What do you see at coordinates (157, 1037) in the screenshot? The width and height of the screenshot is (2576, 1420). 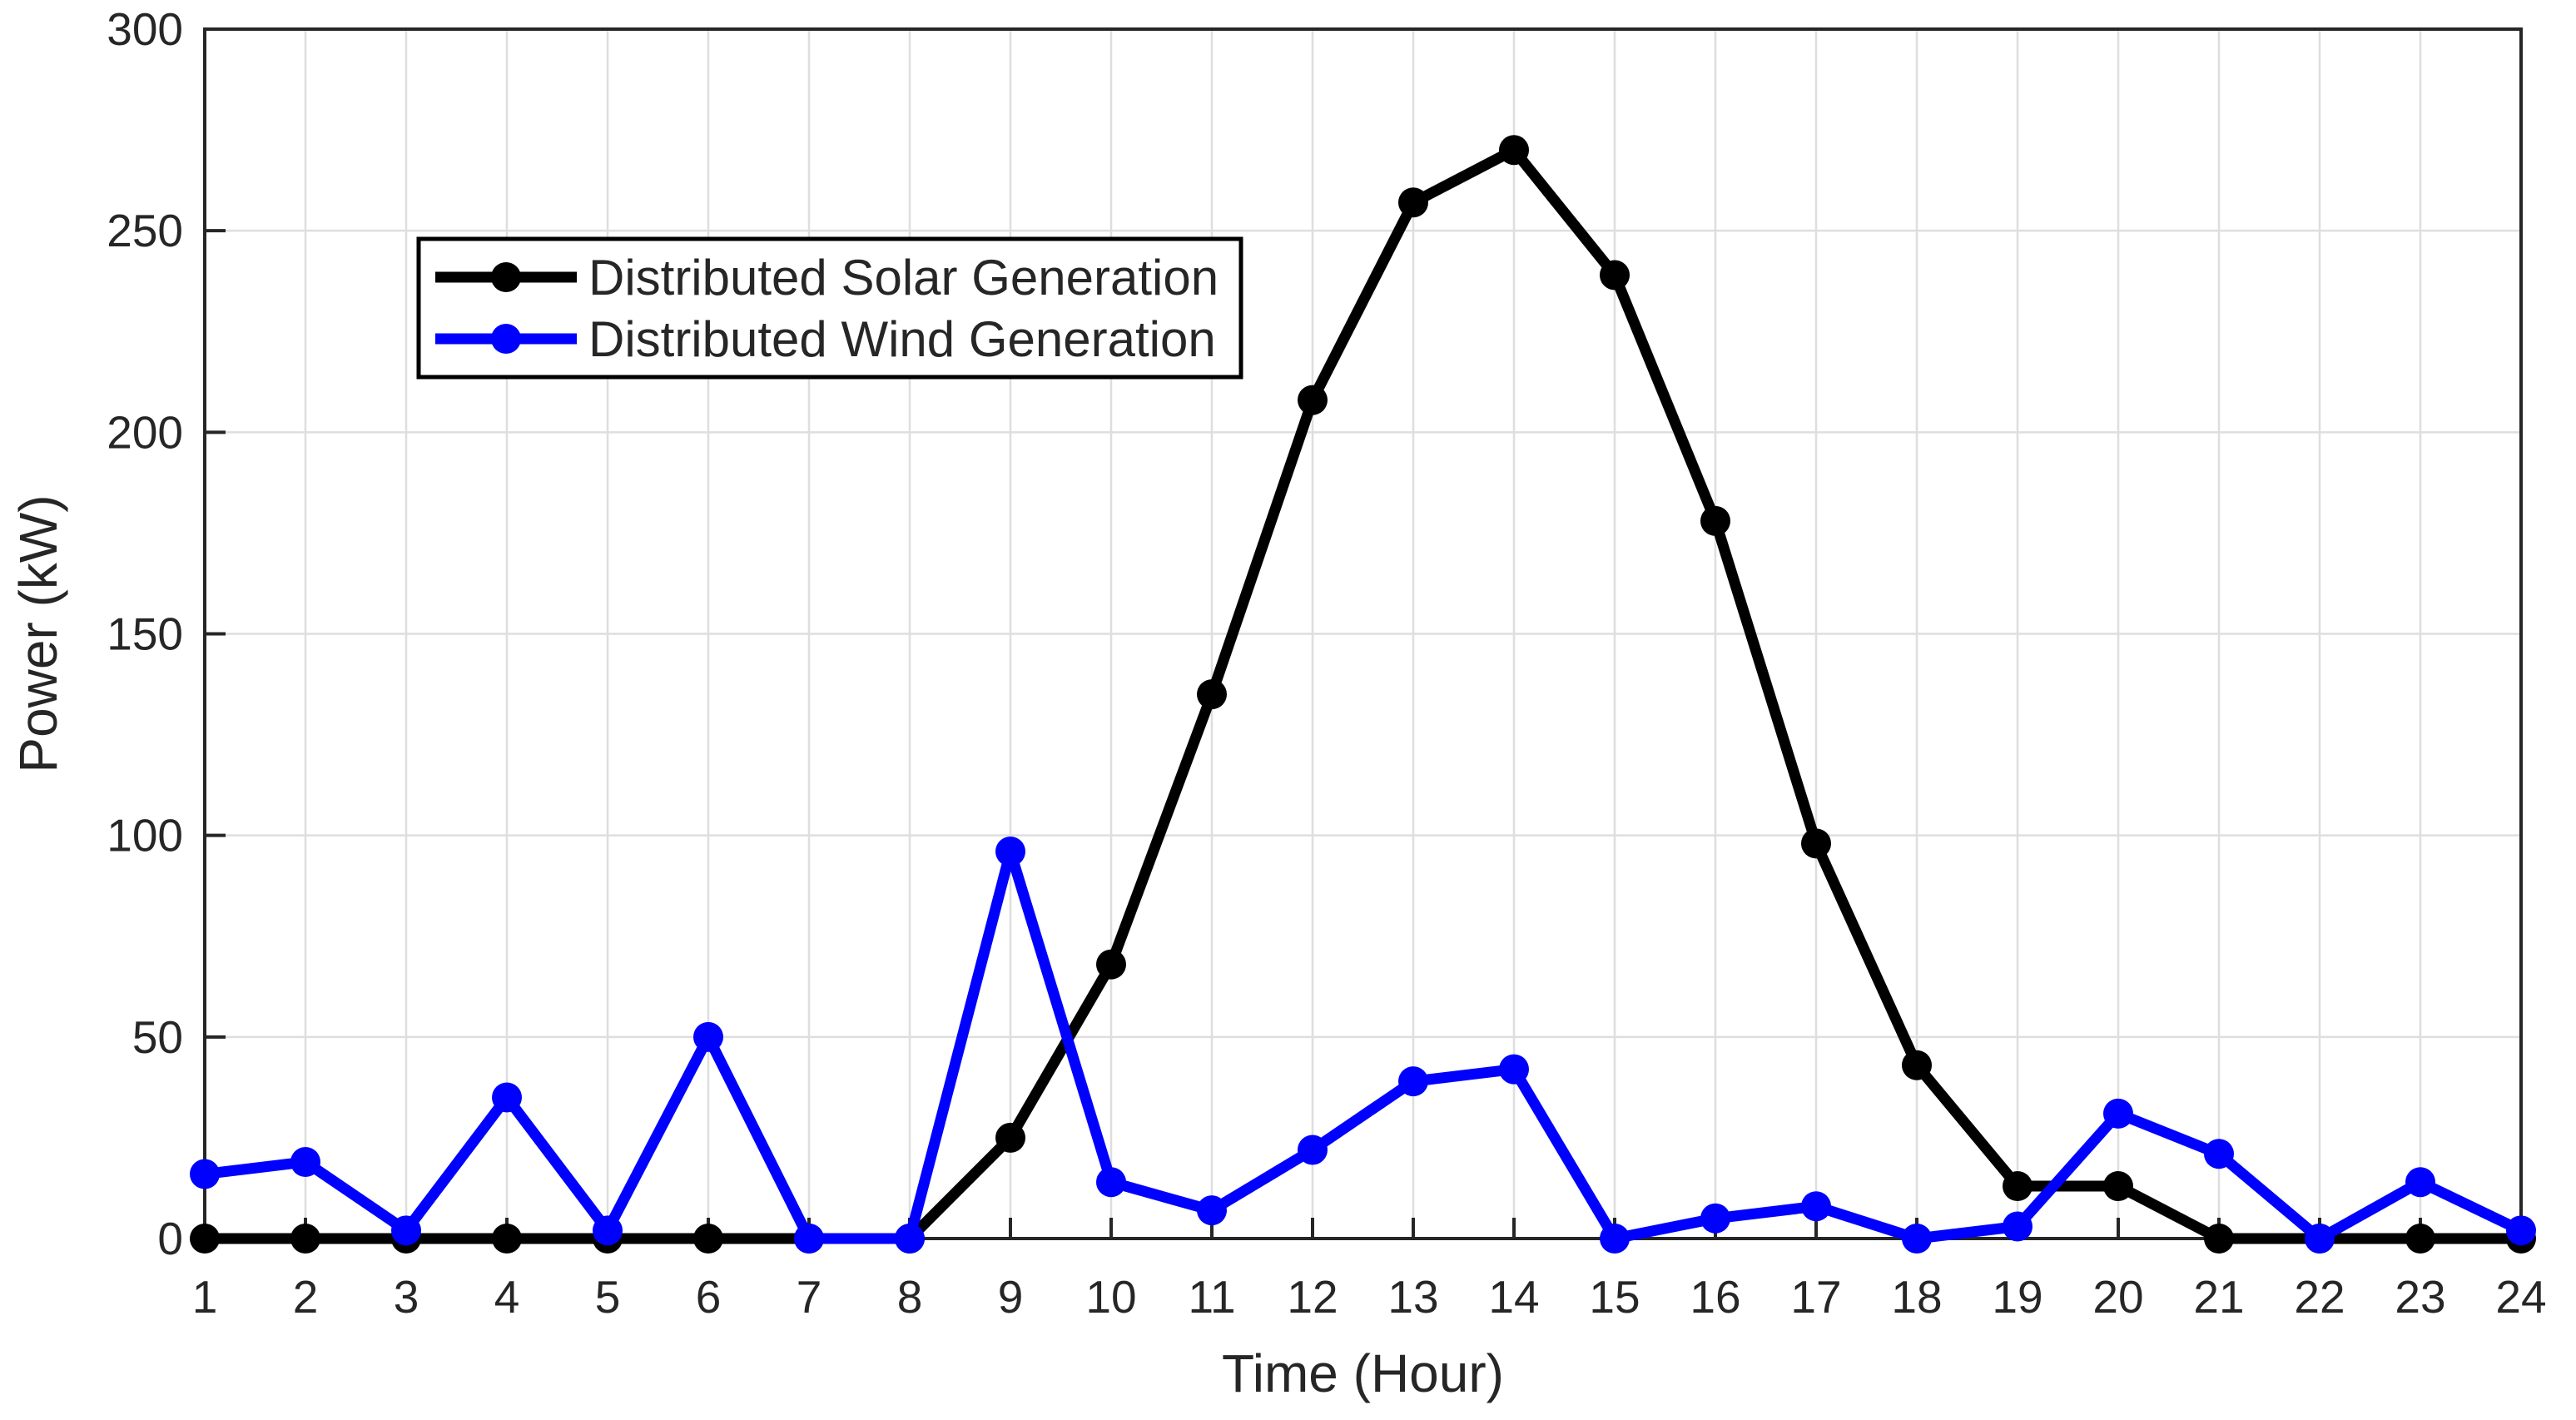 I see `y-tick-label: 50` at bounding box center [157, 1037].